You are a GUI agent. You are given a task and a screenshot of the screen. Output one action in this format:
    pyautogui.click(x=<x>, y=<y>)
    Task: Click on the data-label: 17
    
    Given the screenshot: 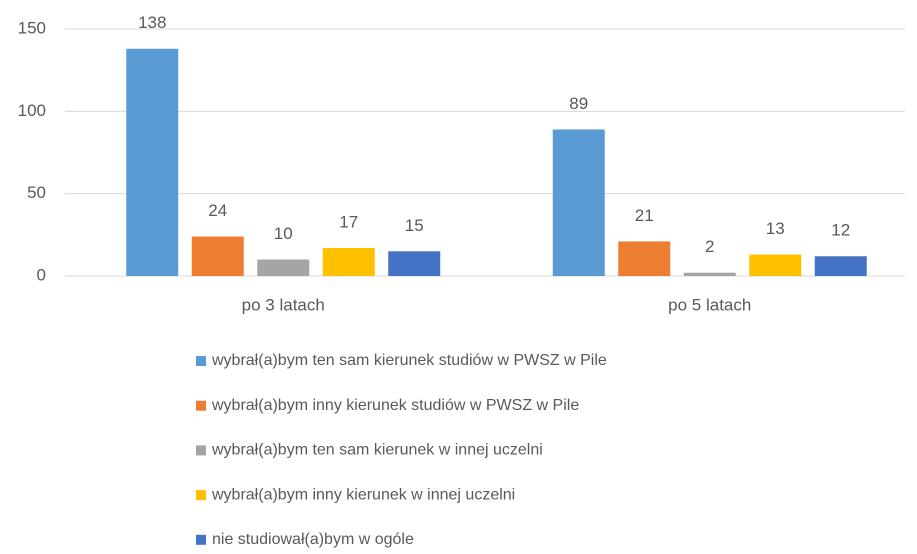 What is the action you would take?
    pyautogui.click(x=348, y=221)
    